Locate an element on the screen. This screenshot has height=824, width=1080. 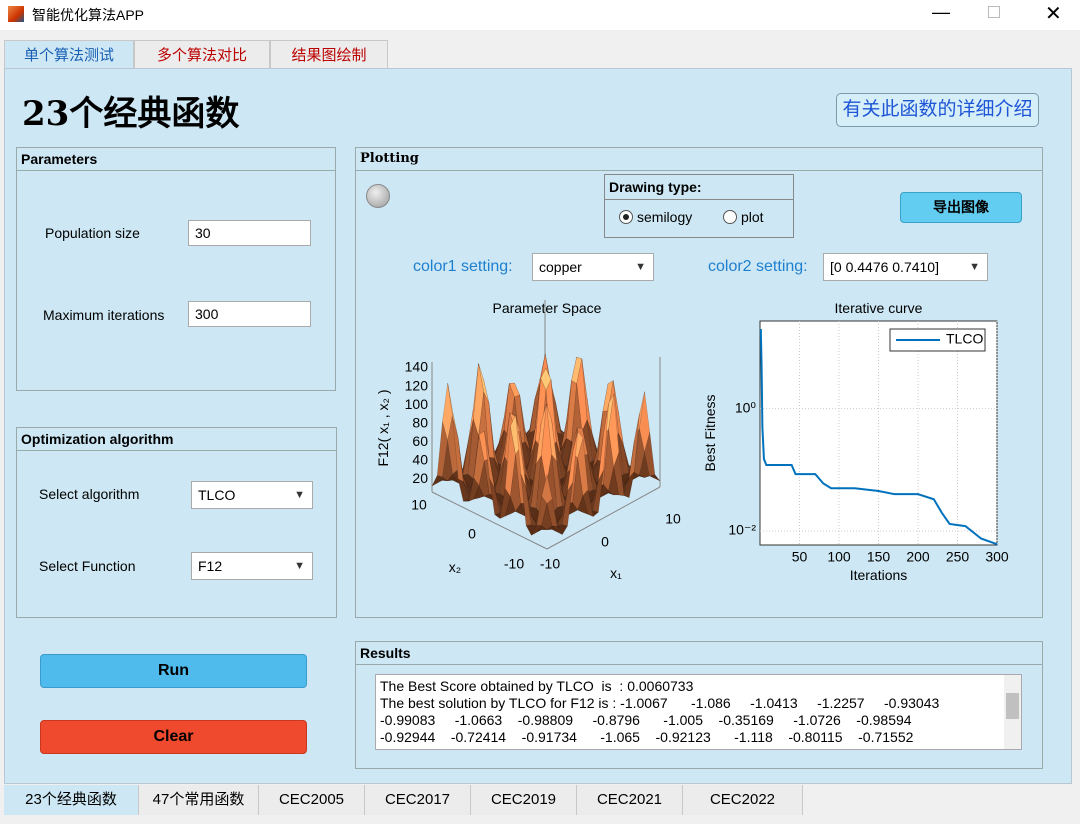
window-title: 智能优化算法APP is located at coordinates (88, 15).